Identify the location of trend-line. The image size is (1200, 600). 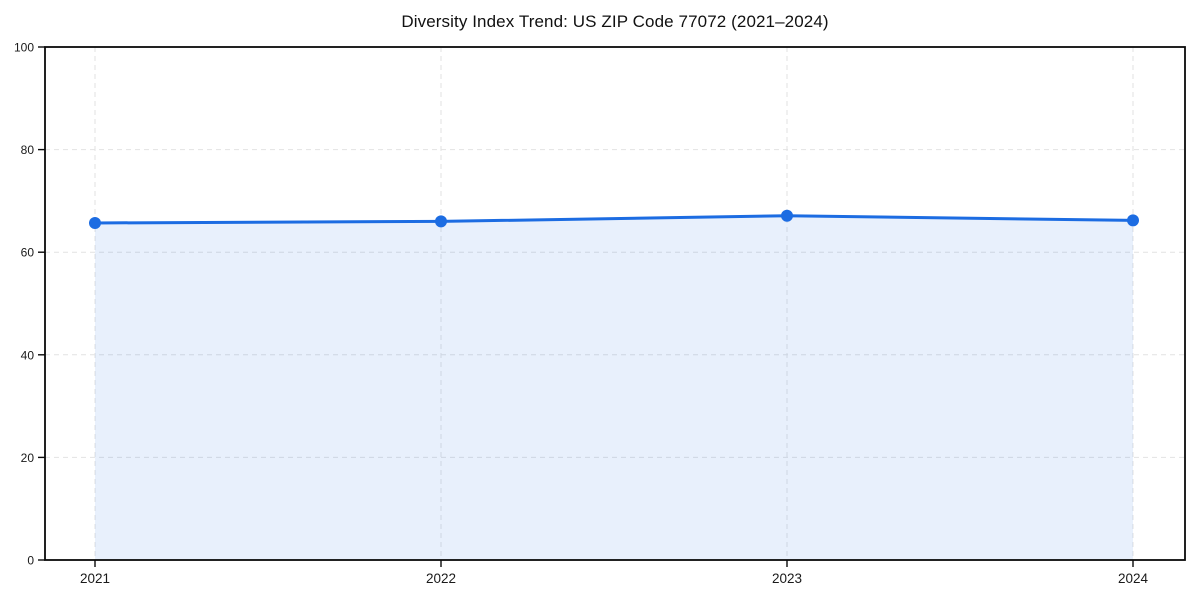
(614, 219).